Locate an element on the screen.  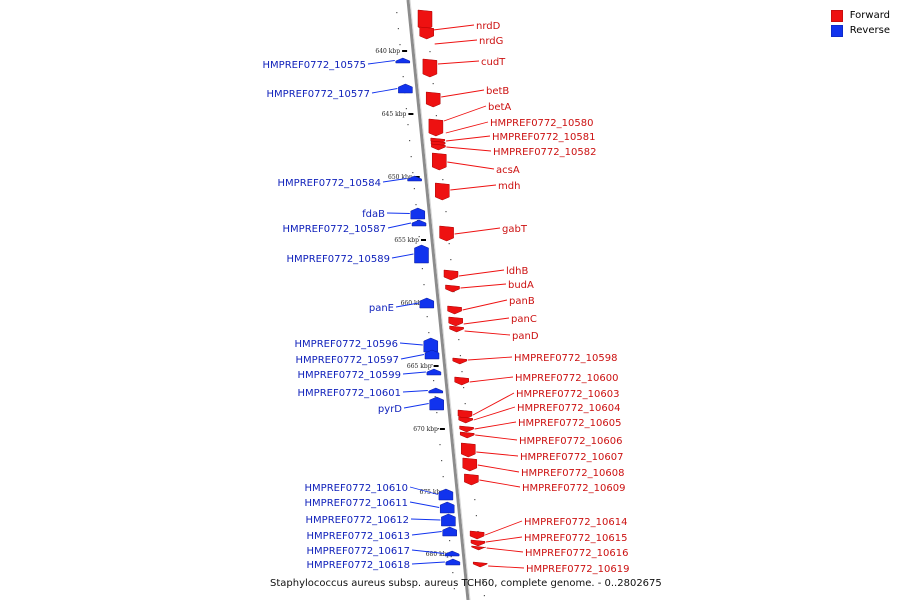
gene-label: pyrD is located at coordinates (390, 409).